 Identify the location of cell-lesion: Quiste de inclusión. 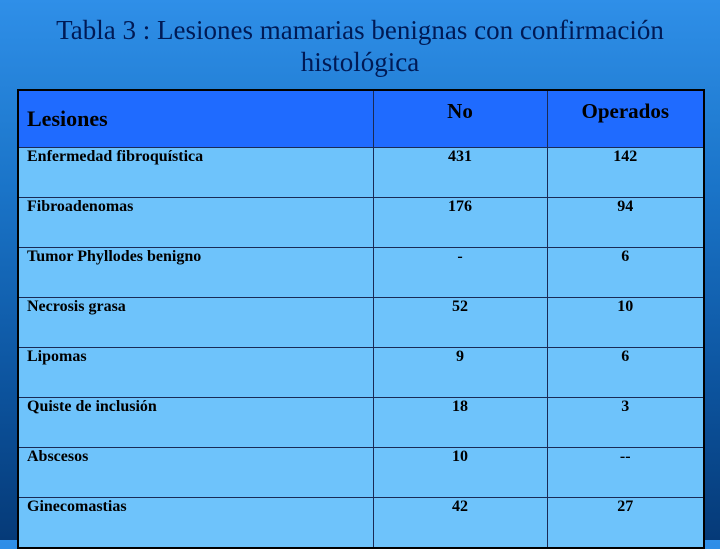
(195, 422).